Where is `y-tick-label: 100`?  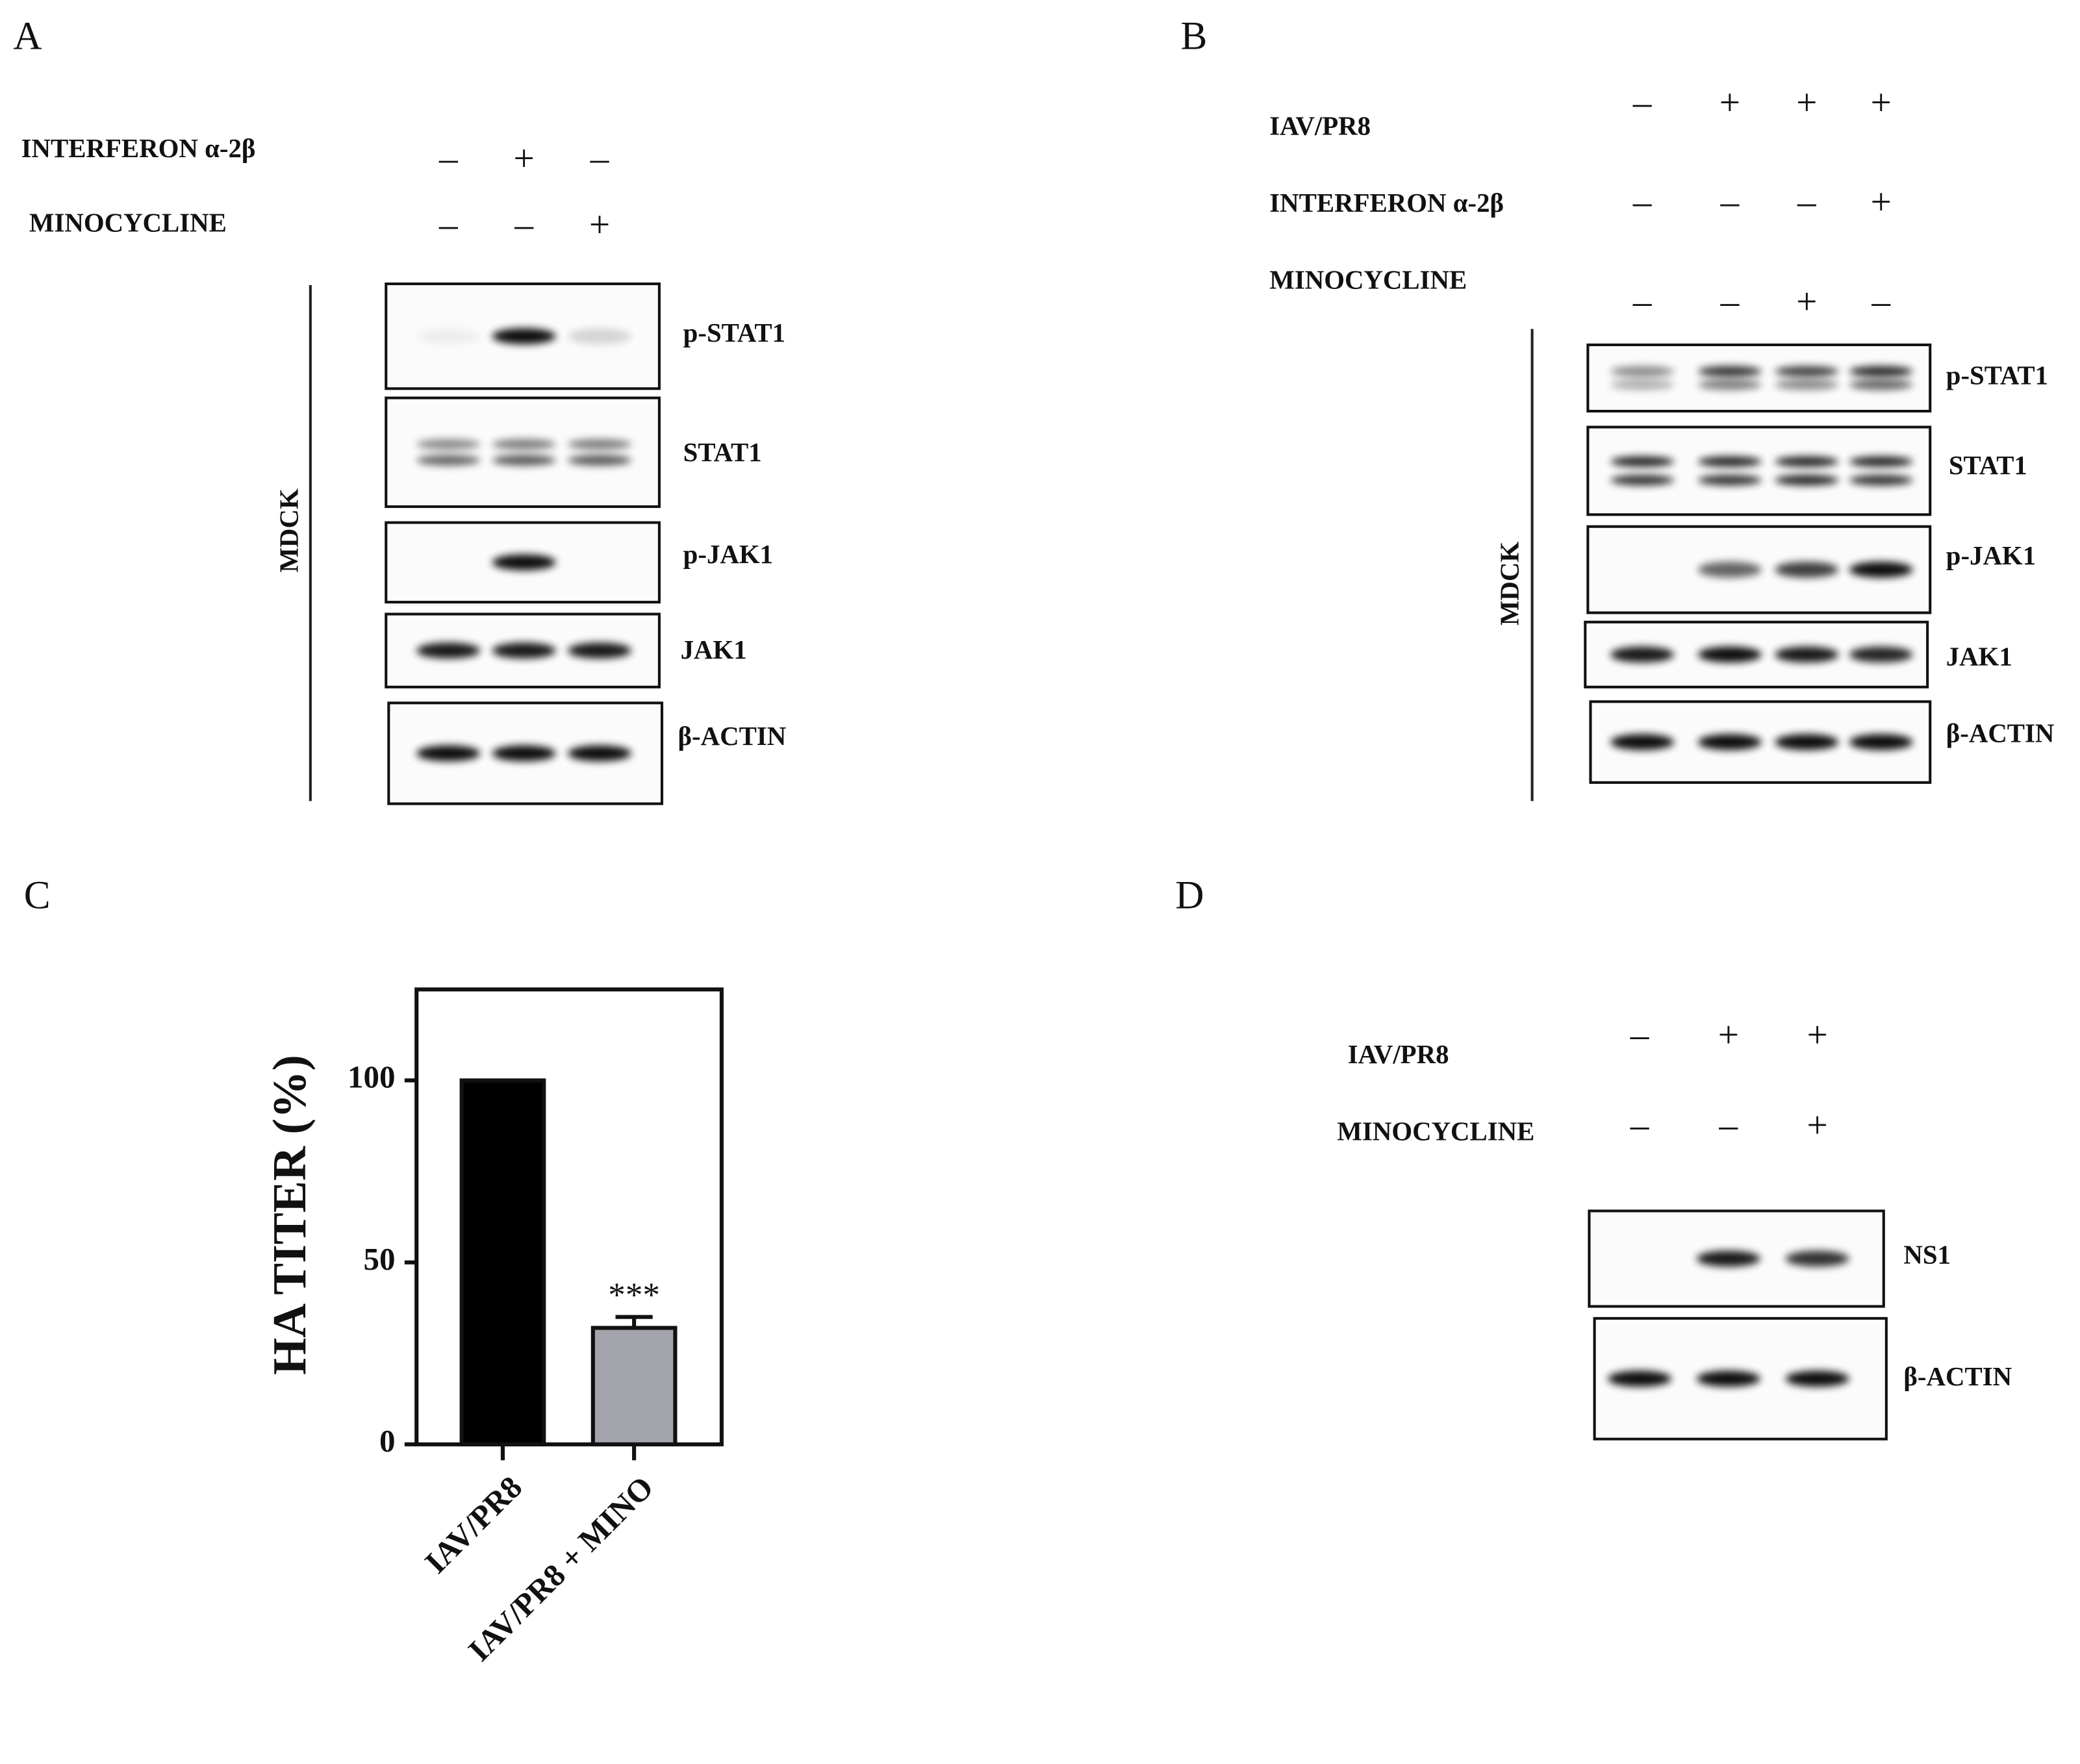 y-tick-label: 100 is located at coordinates (372, 1077).